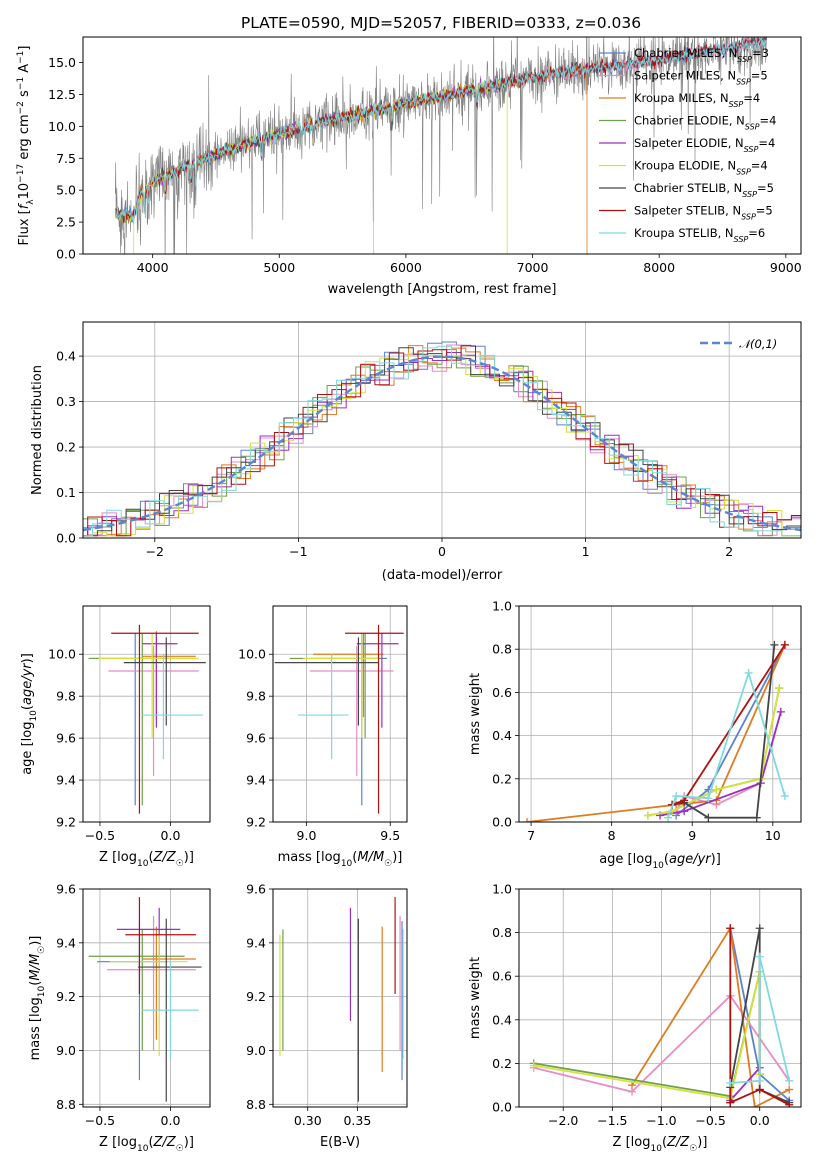 The height and width of the screenshot is (1170, 819). I want to click on label-part: Normed distribution, so click(37, 430).